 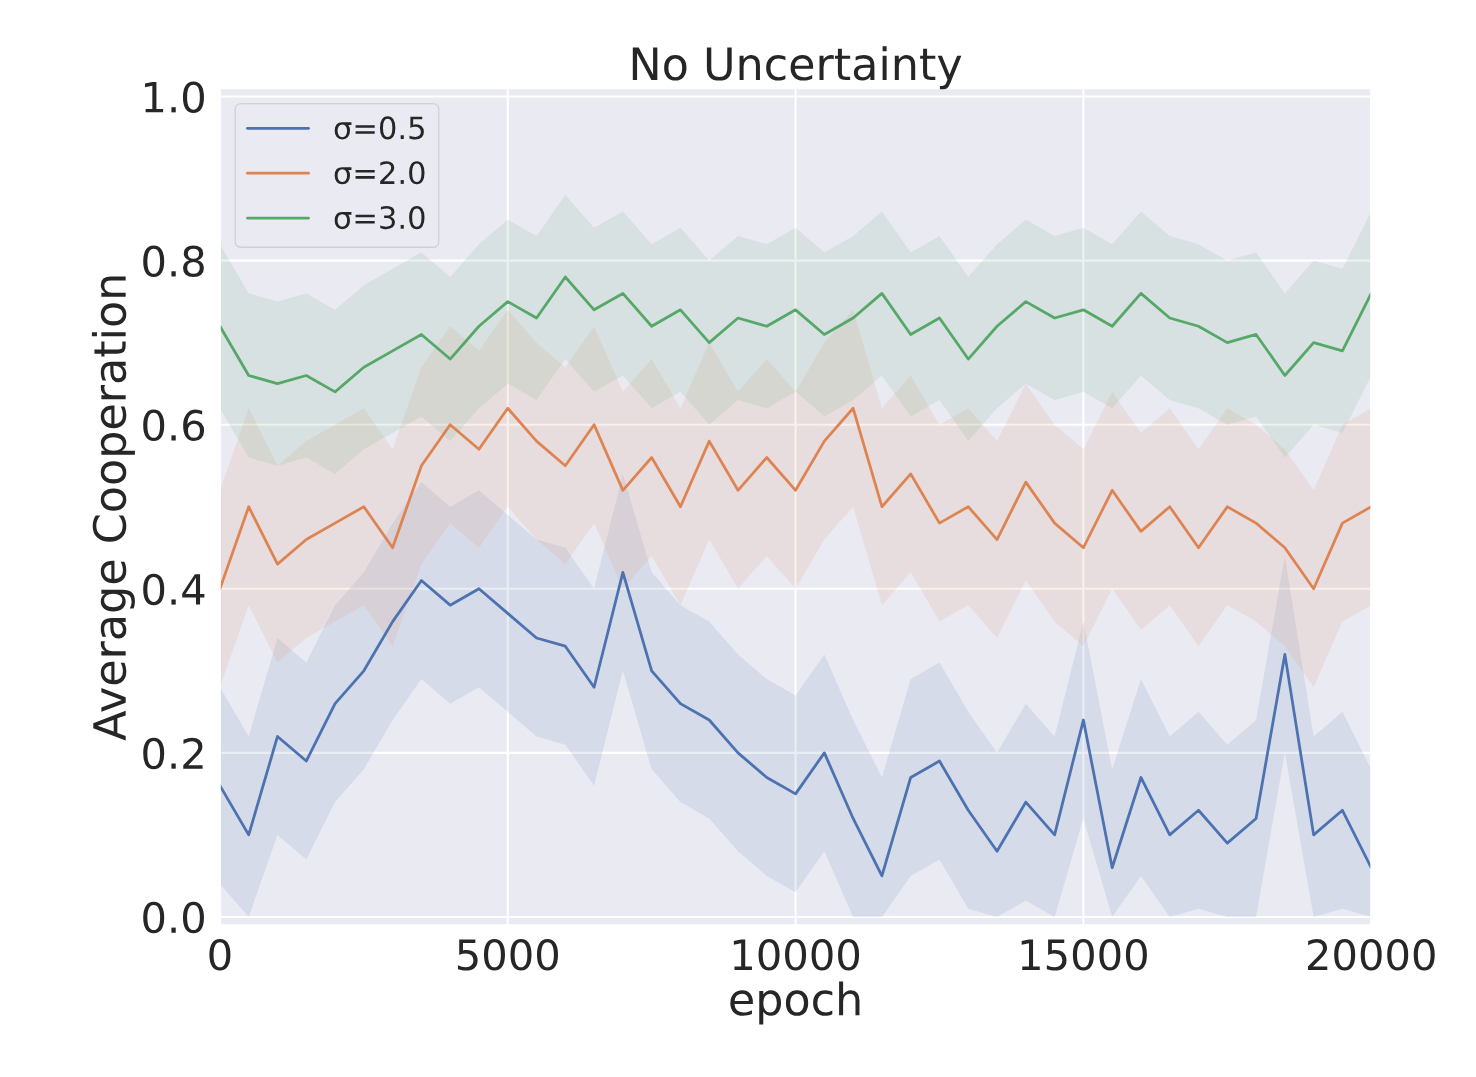 What do you see at coordinates (379, 173) in the screenshot?
I see `legend-label: σ=2.0` at bounding box center [379, 173].